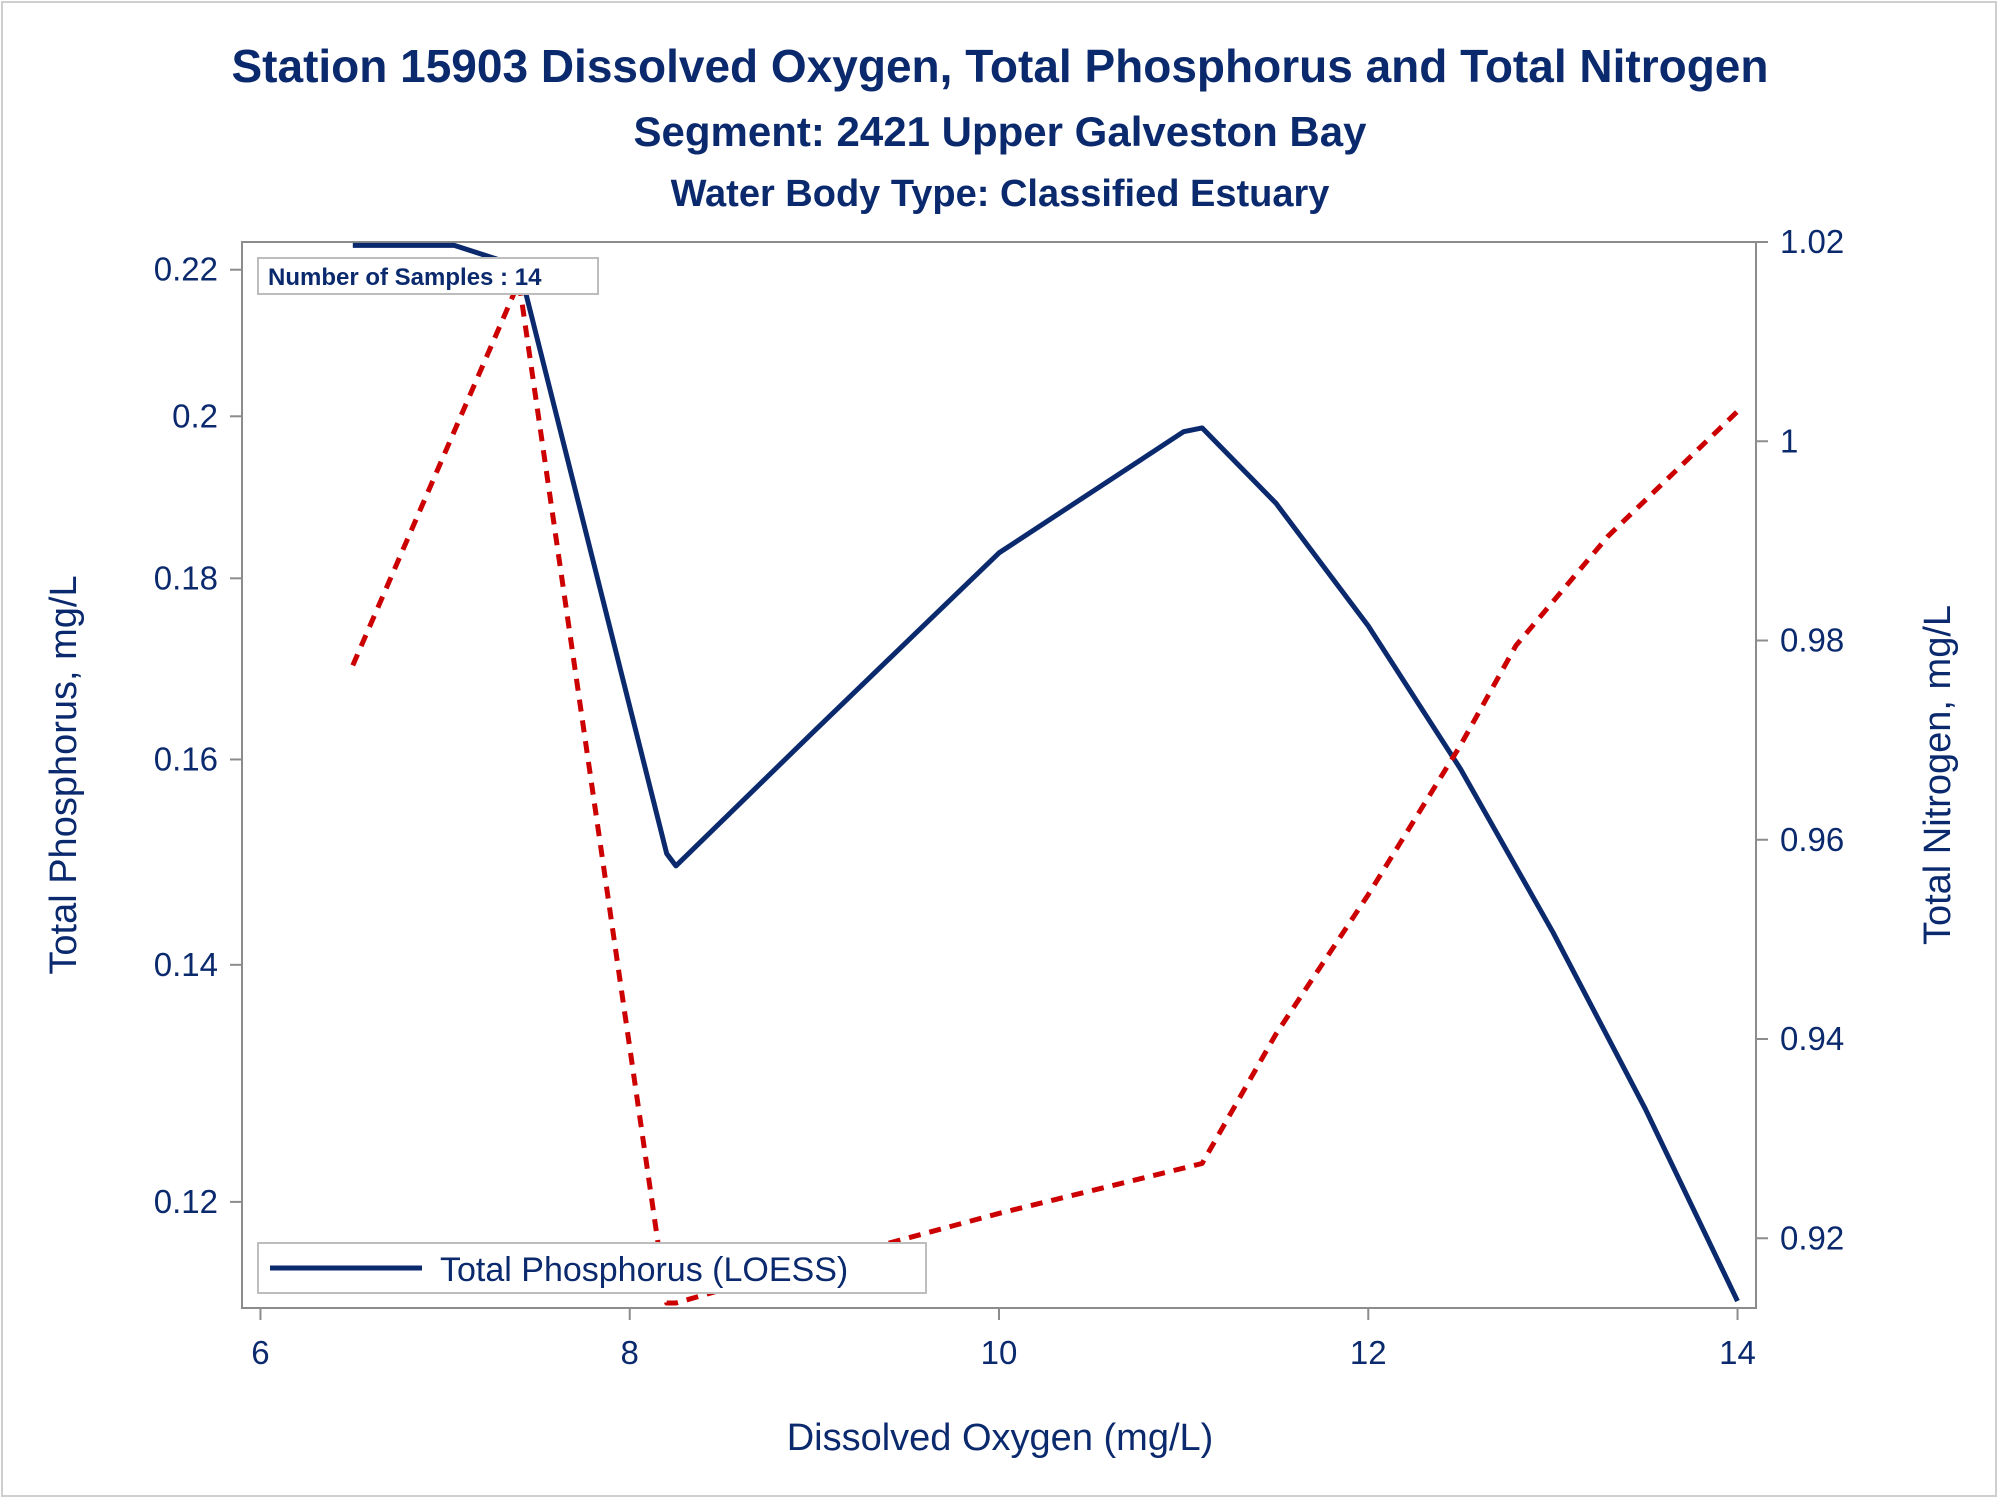 This screenshot has width=2000, height=1500. I want to click on y2-tick-label: 1, so click(1789, 440).